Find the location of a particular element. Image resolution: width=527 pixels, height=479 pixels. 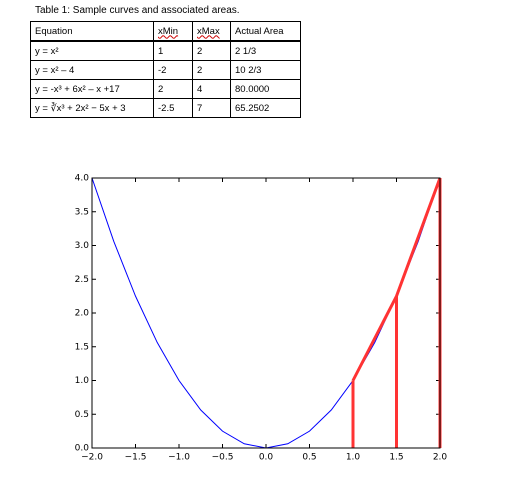

x-tick-label: −0.5 is located at coordinates (223, 458).